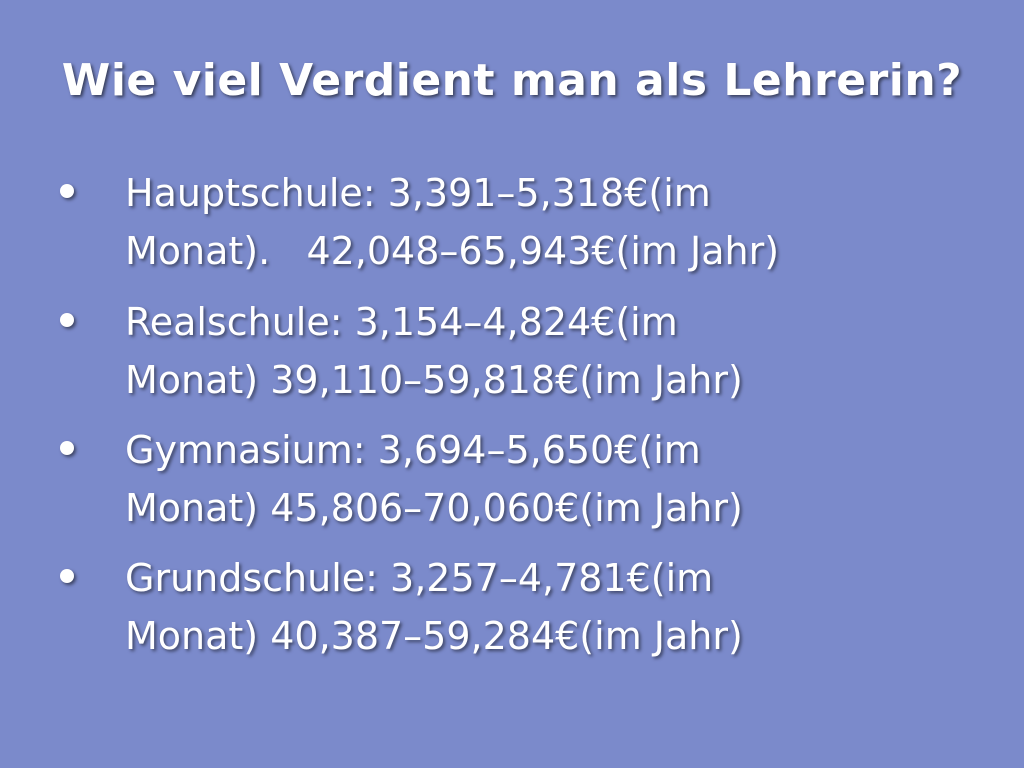 The width and height of the screenshot is (1024, 768). What do you see at coordinates (434, 380) in the screenshot?
I see `bullet-line: Monat) 39,110–59,818€(im Jahr)` at bounding box center [434, 380].